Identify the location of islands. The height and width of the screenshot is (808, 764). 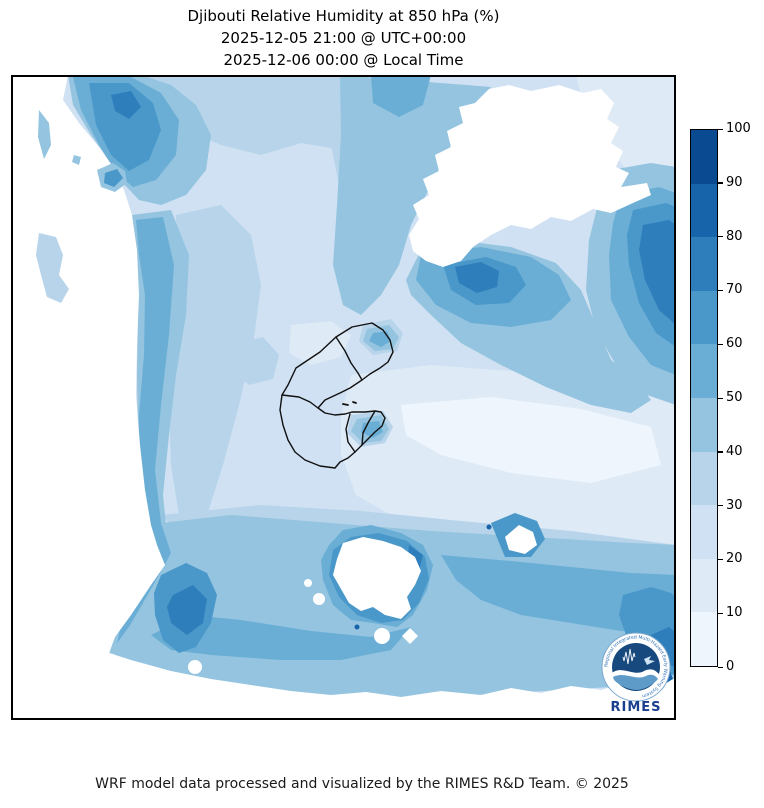
(349, 403).